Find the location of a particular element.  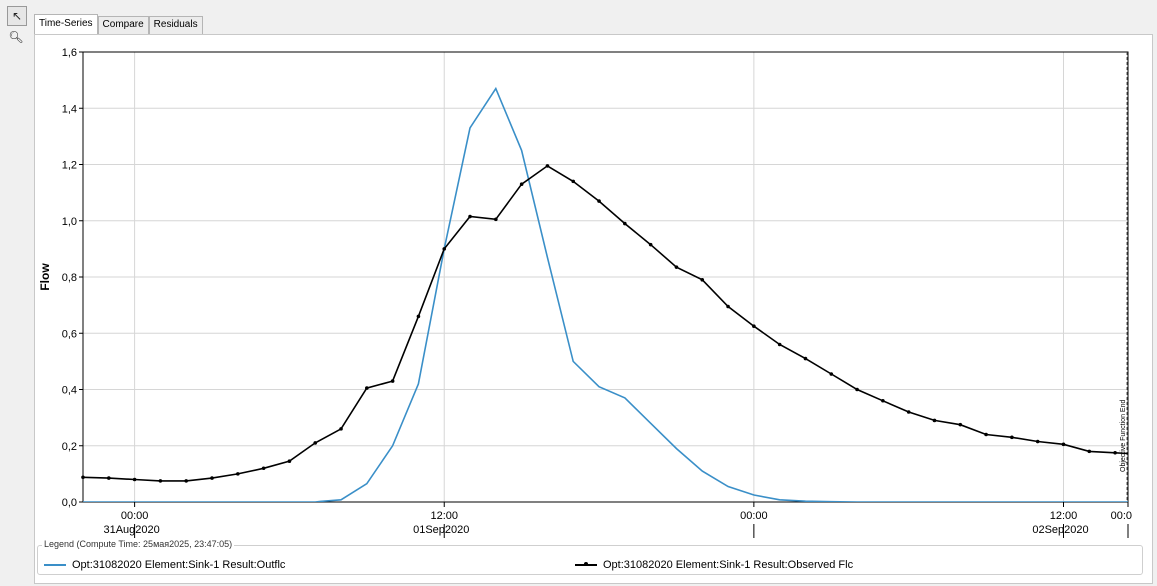

y-tick-label: 1,4 is located at coordinates (69, 109).